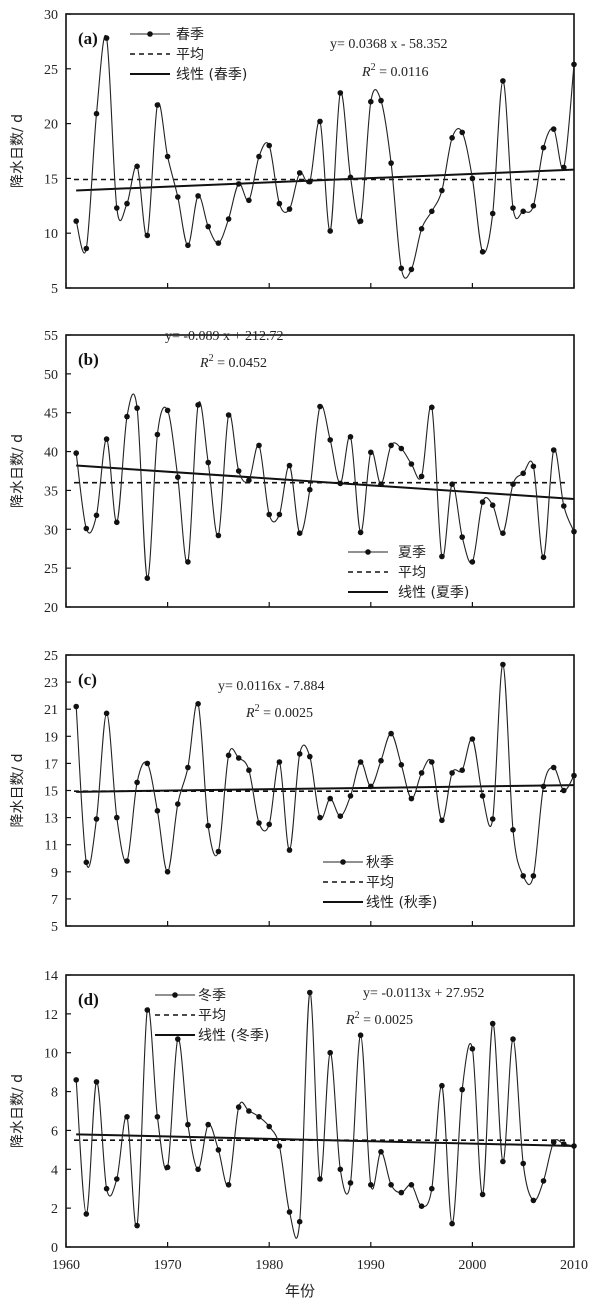 This screenshot has width=594, height=1304. Describe the element at coordinates (394, 71) in the screenshot. I see `r-squared: R2 = 0.0116` at that location.